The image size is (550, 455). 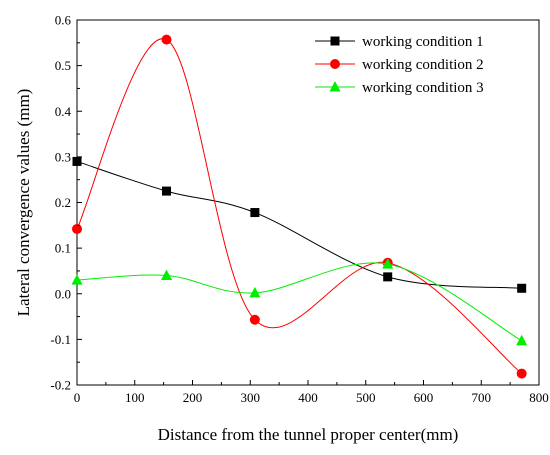 What do you see at coordinates (63, 65) in the screenshot?
I see `y-tick-label: 0.5` at bounding box center [63, 65].